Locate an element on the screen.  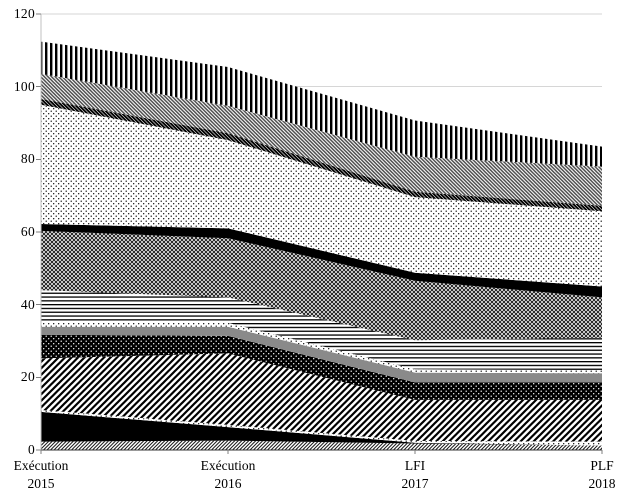
area-fine-diagonal-hatch-bottom is located at coordinates (321, 445).